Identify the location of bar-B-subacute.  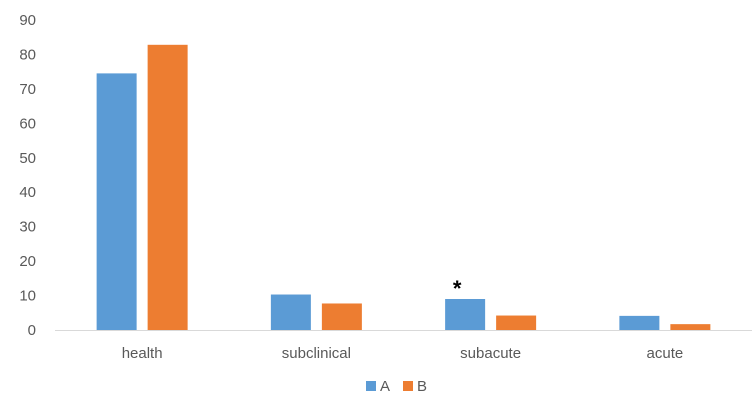
(516, 322).